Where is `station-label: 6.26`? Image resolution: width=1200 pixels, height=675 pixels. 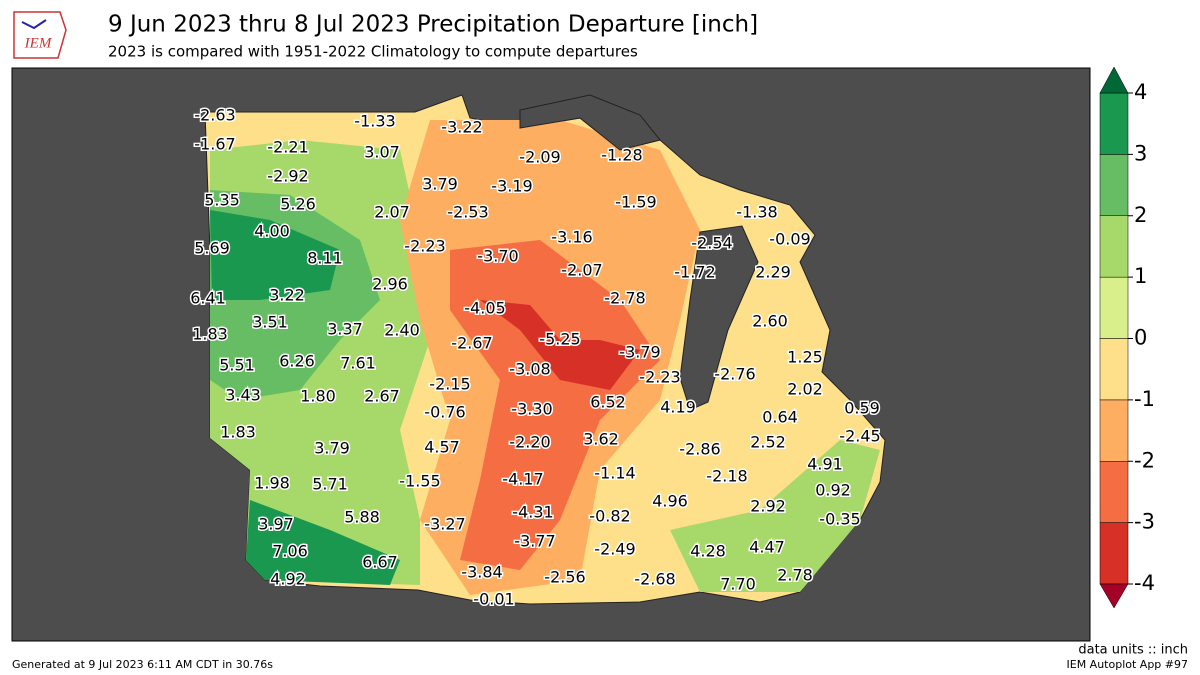 station-label: 6.26 is located at coordinates (297, 361).